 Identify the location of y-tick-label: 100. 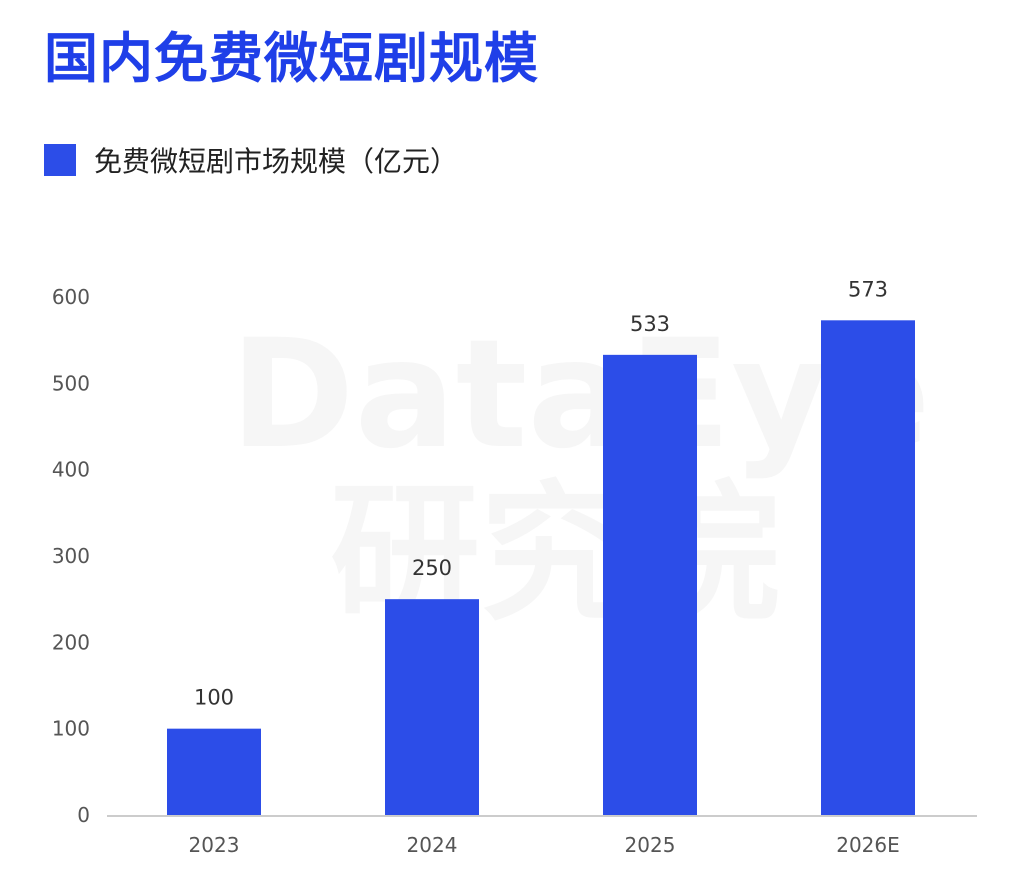
(71, 729).